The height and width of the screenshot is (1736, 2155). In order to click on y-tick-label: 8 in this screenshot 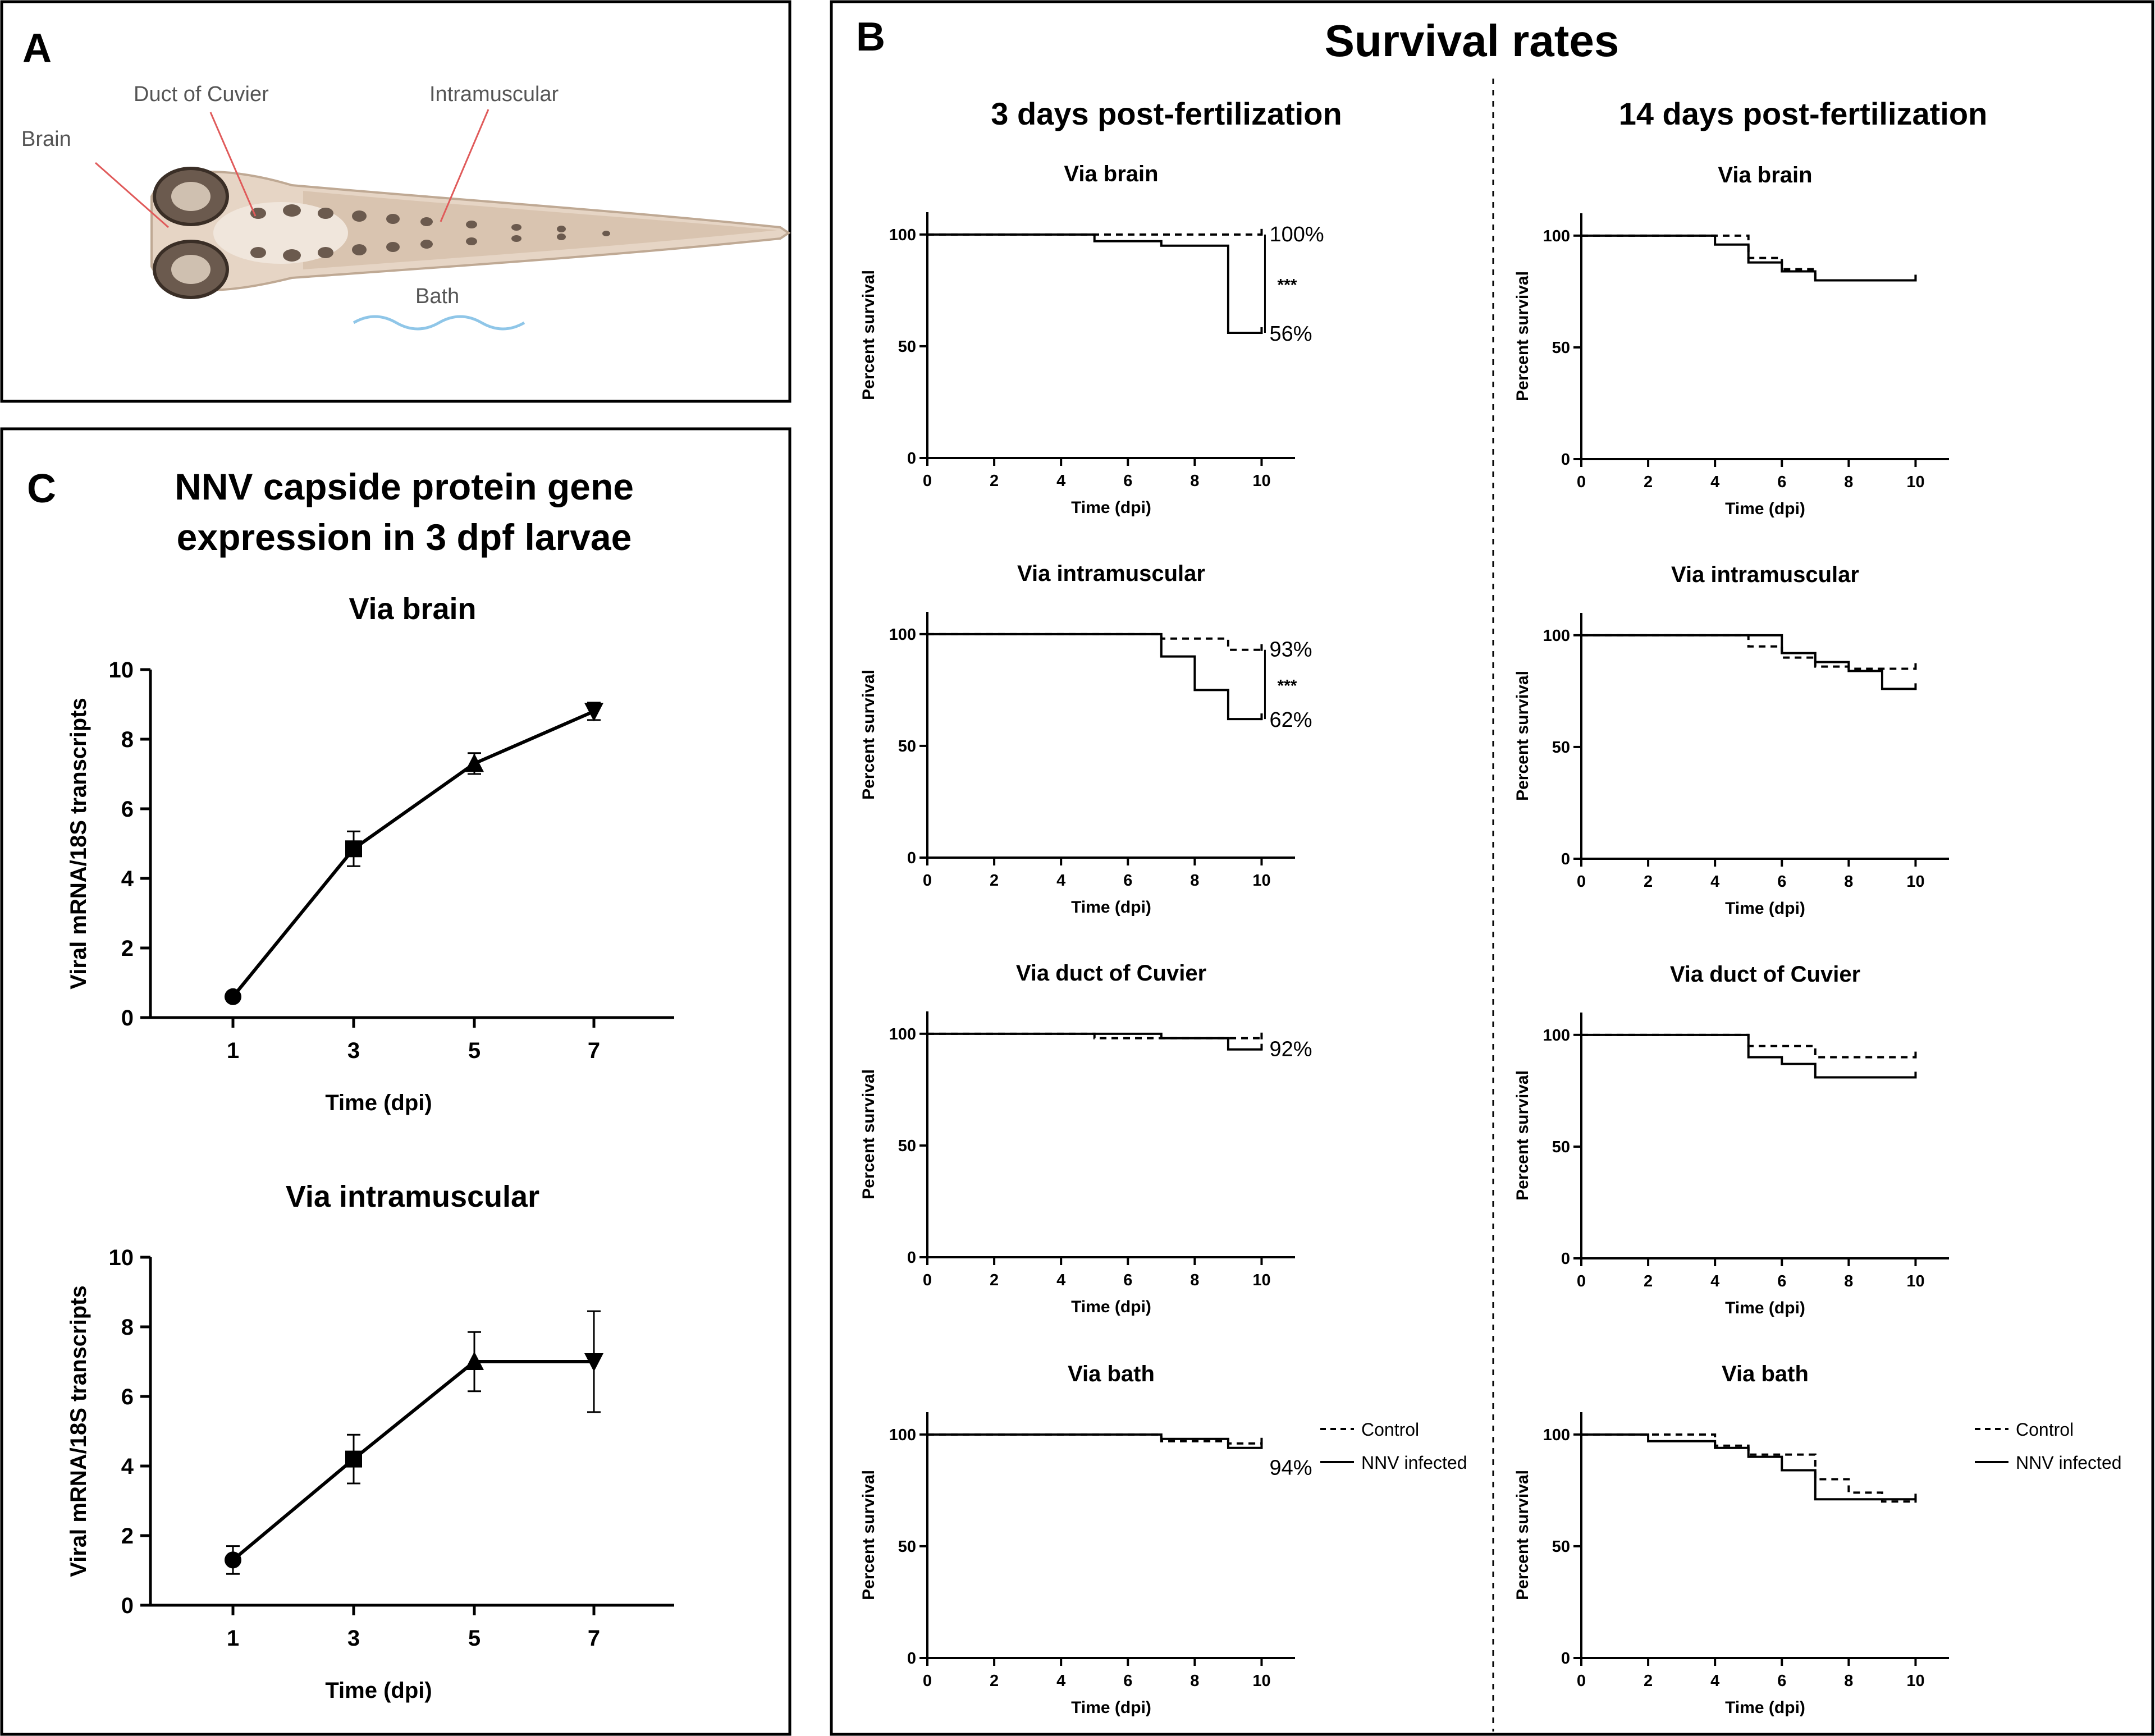, I will do `click(127, 740)`.